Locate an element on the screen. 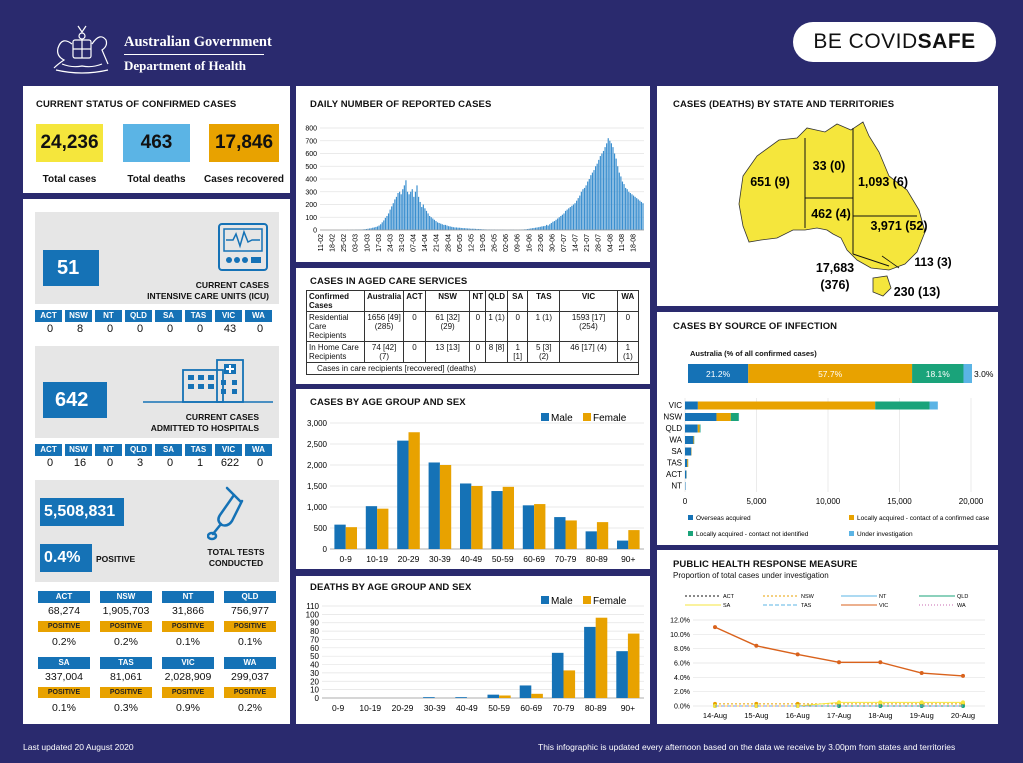  positive-pct-value: 0.9% is located at coordinates (188, 708).